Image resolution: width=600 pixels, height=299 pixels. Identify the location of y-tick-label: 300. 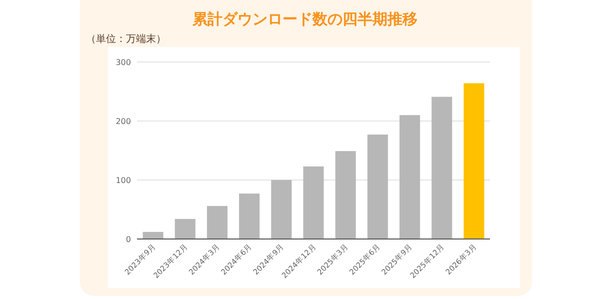
(123, 62).